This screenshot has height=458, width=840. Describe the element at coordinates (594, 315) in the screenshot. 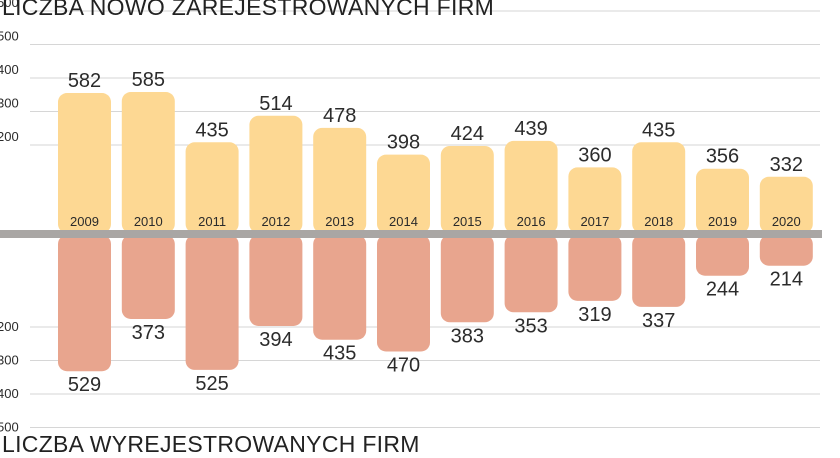

I see `data-label-deregistered: 319` at that location.